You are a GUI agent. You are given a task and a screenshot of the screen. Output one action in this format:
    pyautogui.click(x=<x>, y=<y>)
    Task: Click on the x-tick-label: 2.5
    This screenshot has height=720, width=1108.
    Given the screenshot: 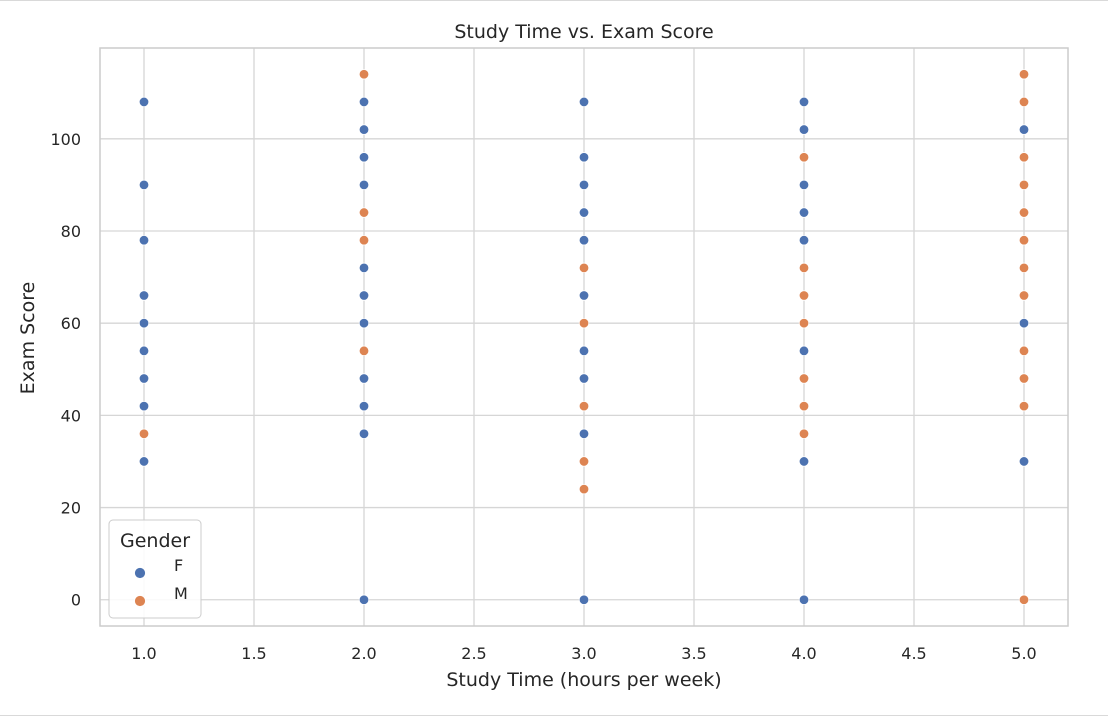 What is the action you would take?
    pyautogui.click(x=473, y=653)
    